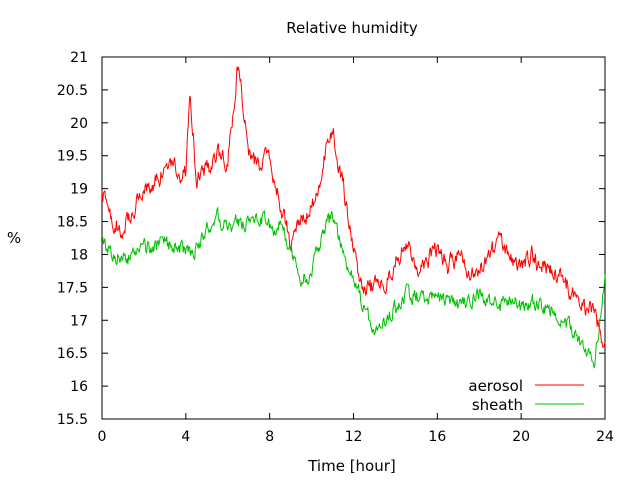  I want to click on y-tick-label: 21, so click(79, 58).